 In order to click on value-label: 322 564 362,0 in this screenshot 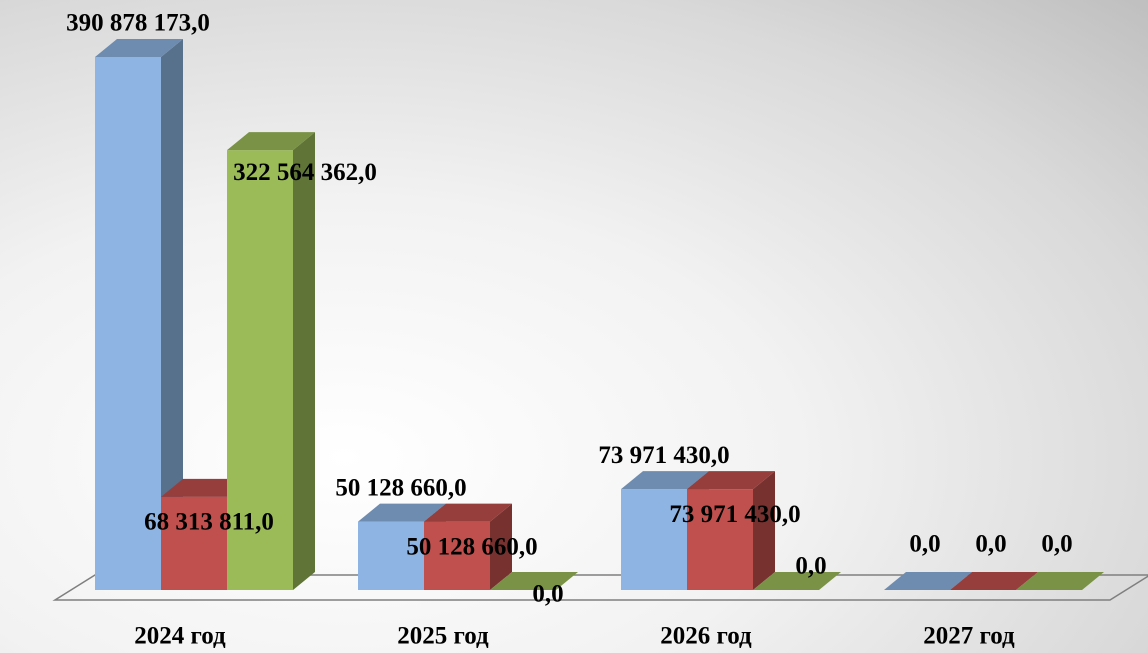, I will do `click(305, 172)`.